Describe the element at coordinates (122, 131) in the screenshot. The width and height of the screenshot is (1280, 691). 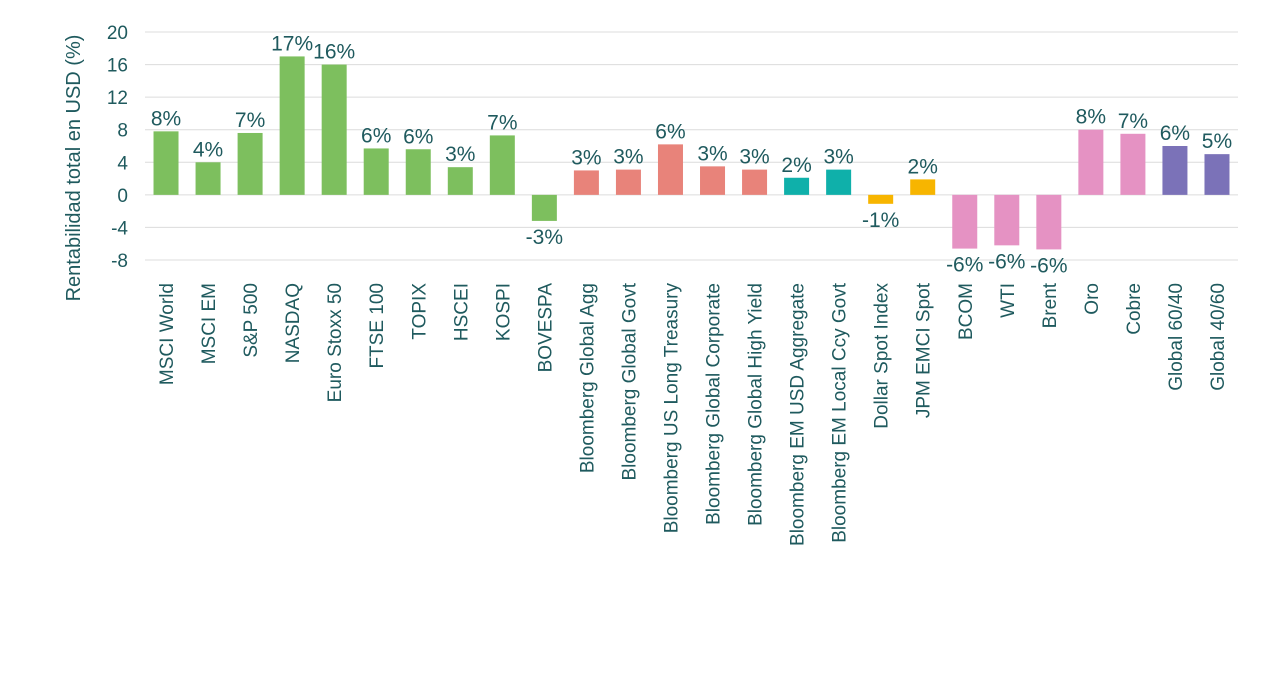
I see `y-tick-label: 8` at that location.